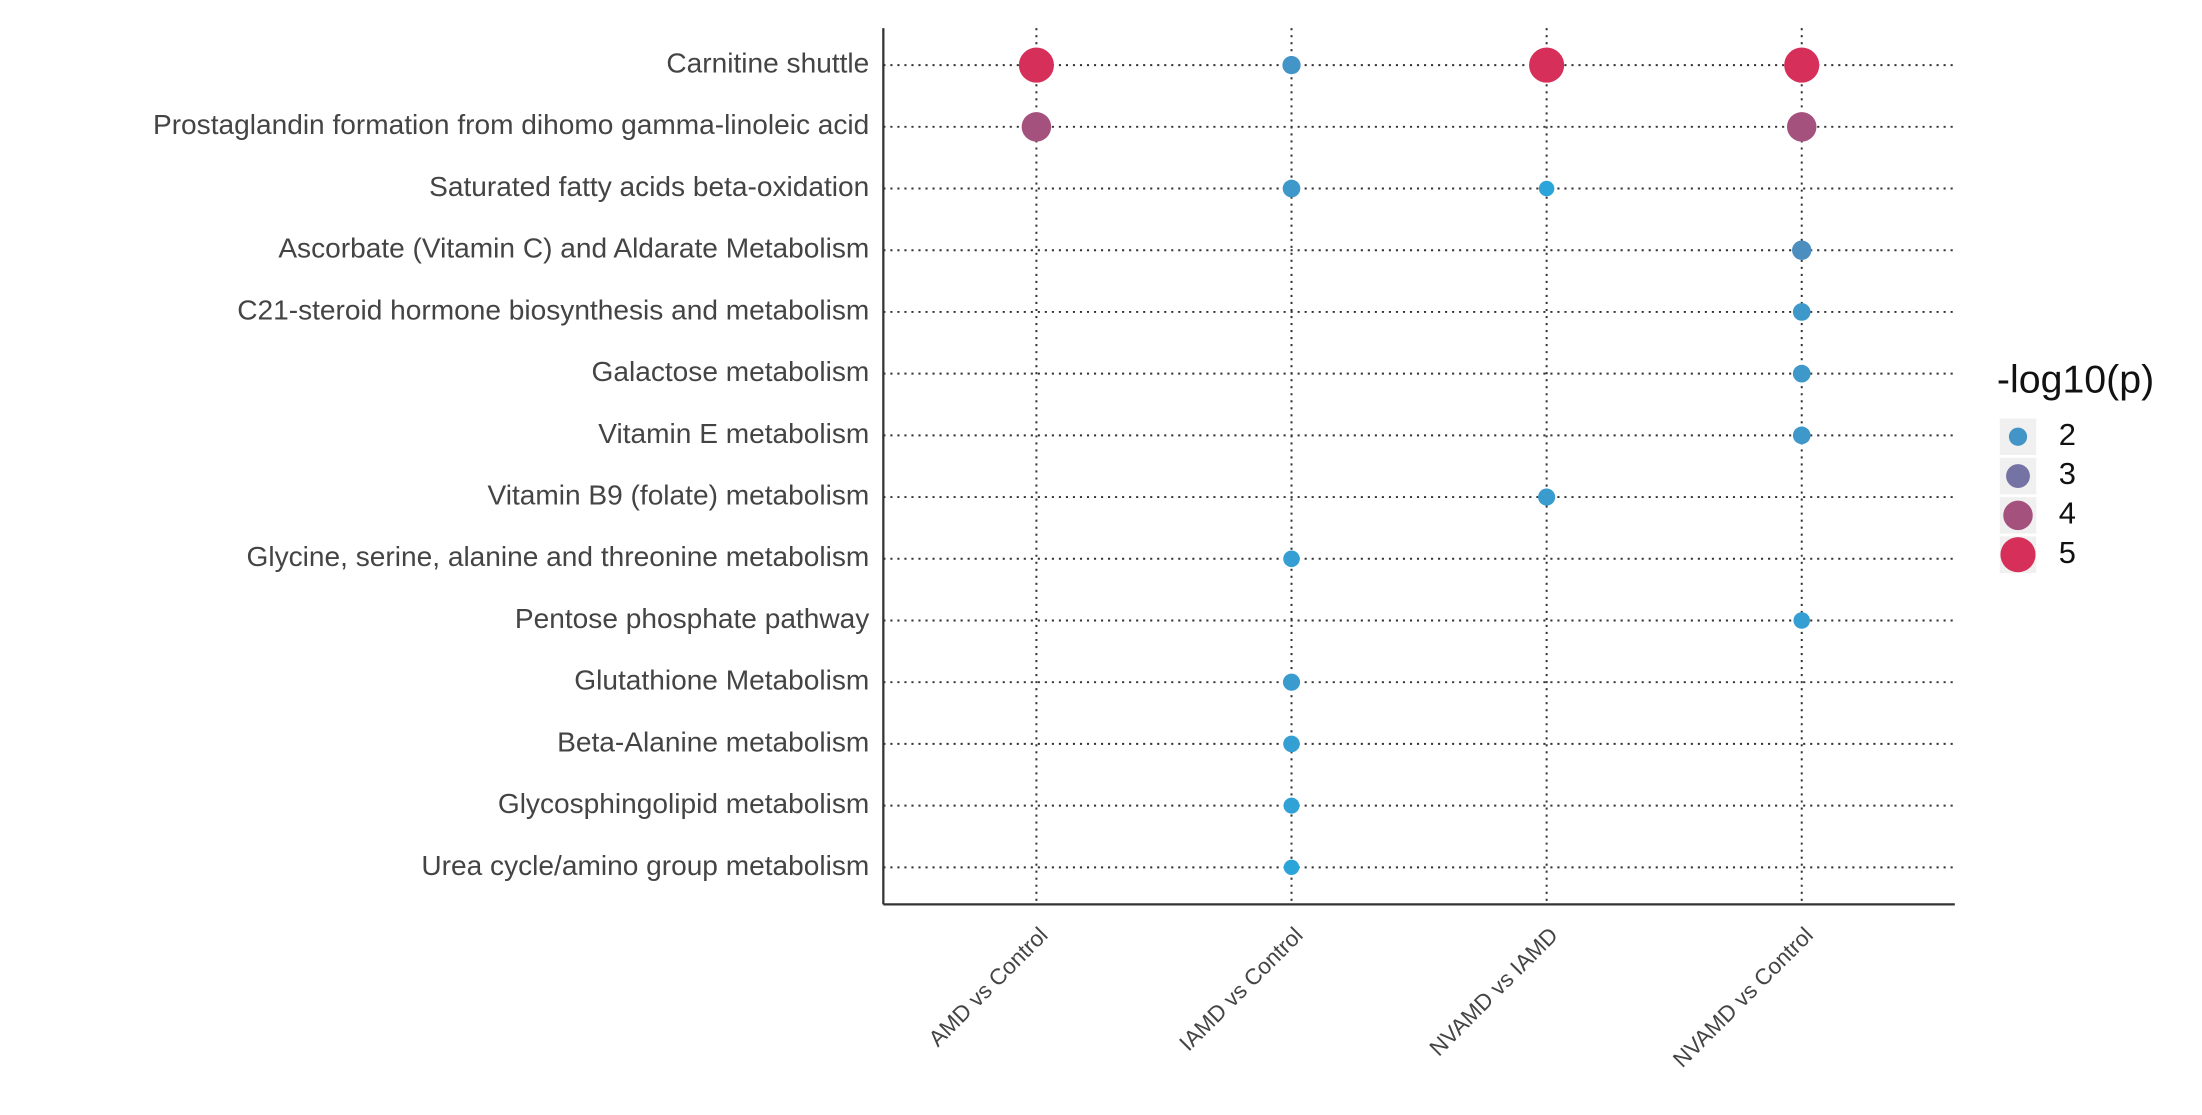 The height and width of the screenshot is (1115, 2202). I want to click on y-tick-label: Carnitine shuttle, so click(767, 63).